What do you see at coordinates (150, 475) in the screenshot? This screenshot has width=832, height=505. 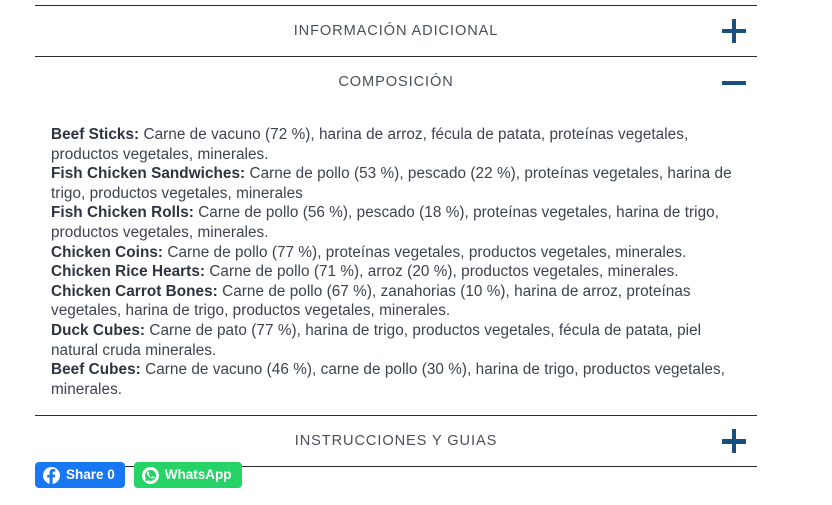 I see `whatsapp-icon` at bounding box center [150, 475].